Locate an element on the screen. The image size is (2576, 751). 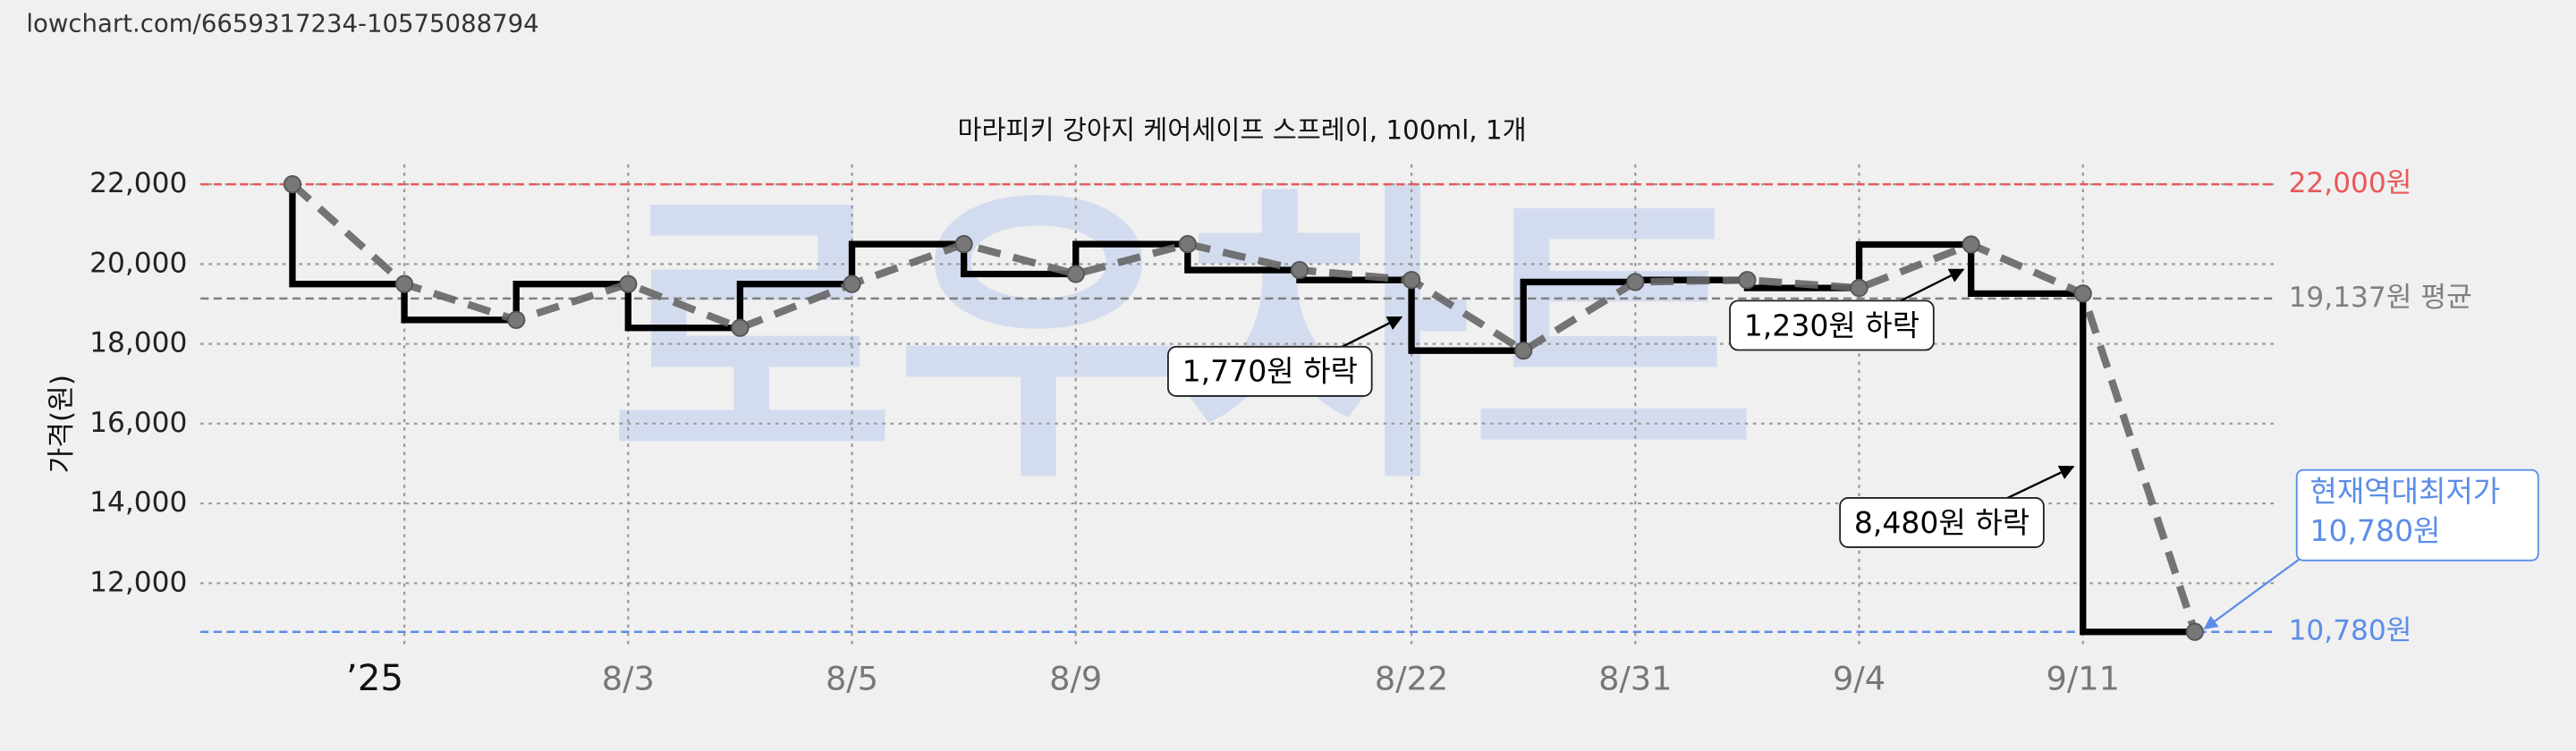
y-tick-label: 12,000 is located at coordinates (138, 582).